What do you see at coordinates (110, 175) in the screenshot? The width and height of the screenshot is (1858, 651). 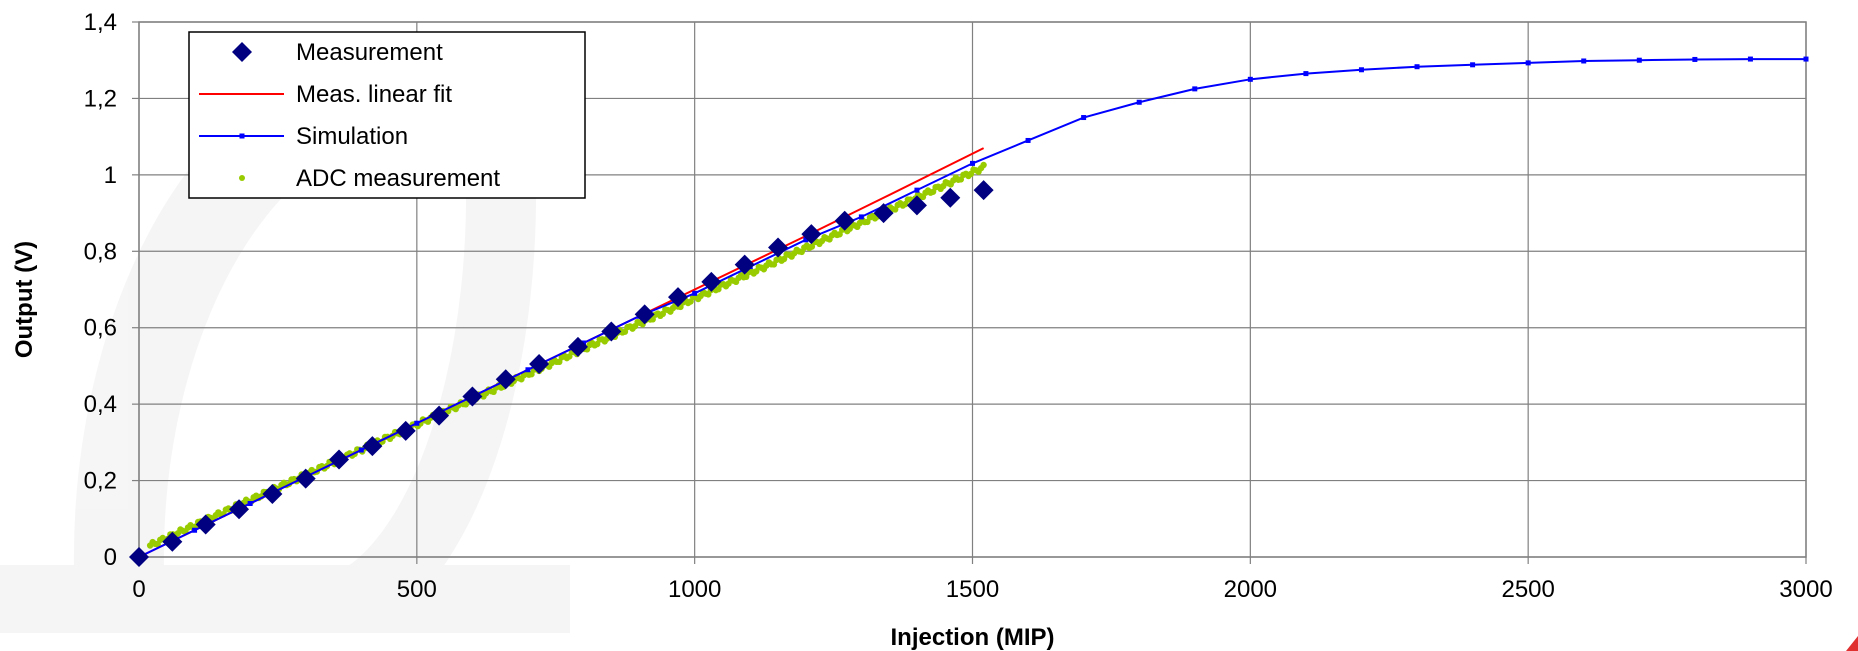 I see `y-tick-label: 1` at bounding box center [110, 175].